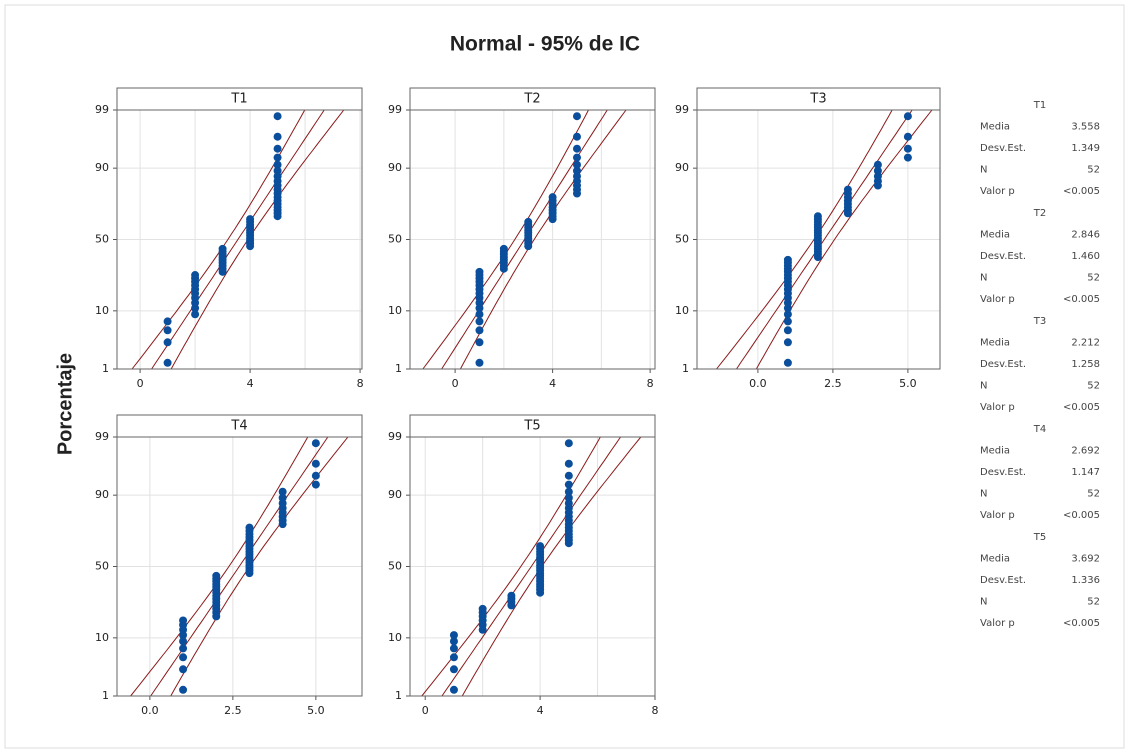 The image size is (1129, 753). Describe the element at coordinates (531, 99) in the screenshot. I see `panel-title: T2` at that location.